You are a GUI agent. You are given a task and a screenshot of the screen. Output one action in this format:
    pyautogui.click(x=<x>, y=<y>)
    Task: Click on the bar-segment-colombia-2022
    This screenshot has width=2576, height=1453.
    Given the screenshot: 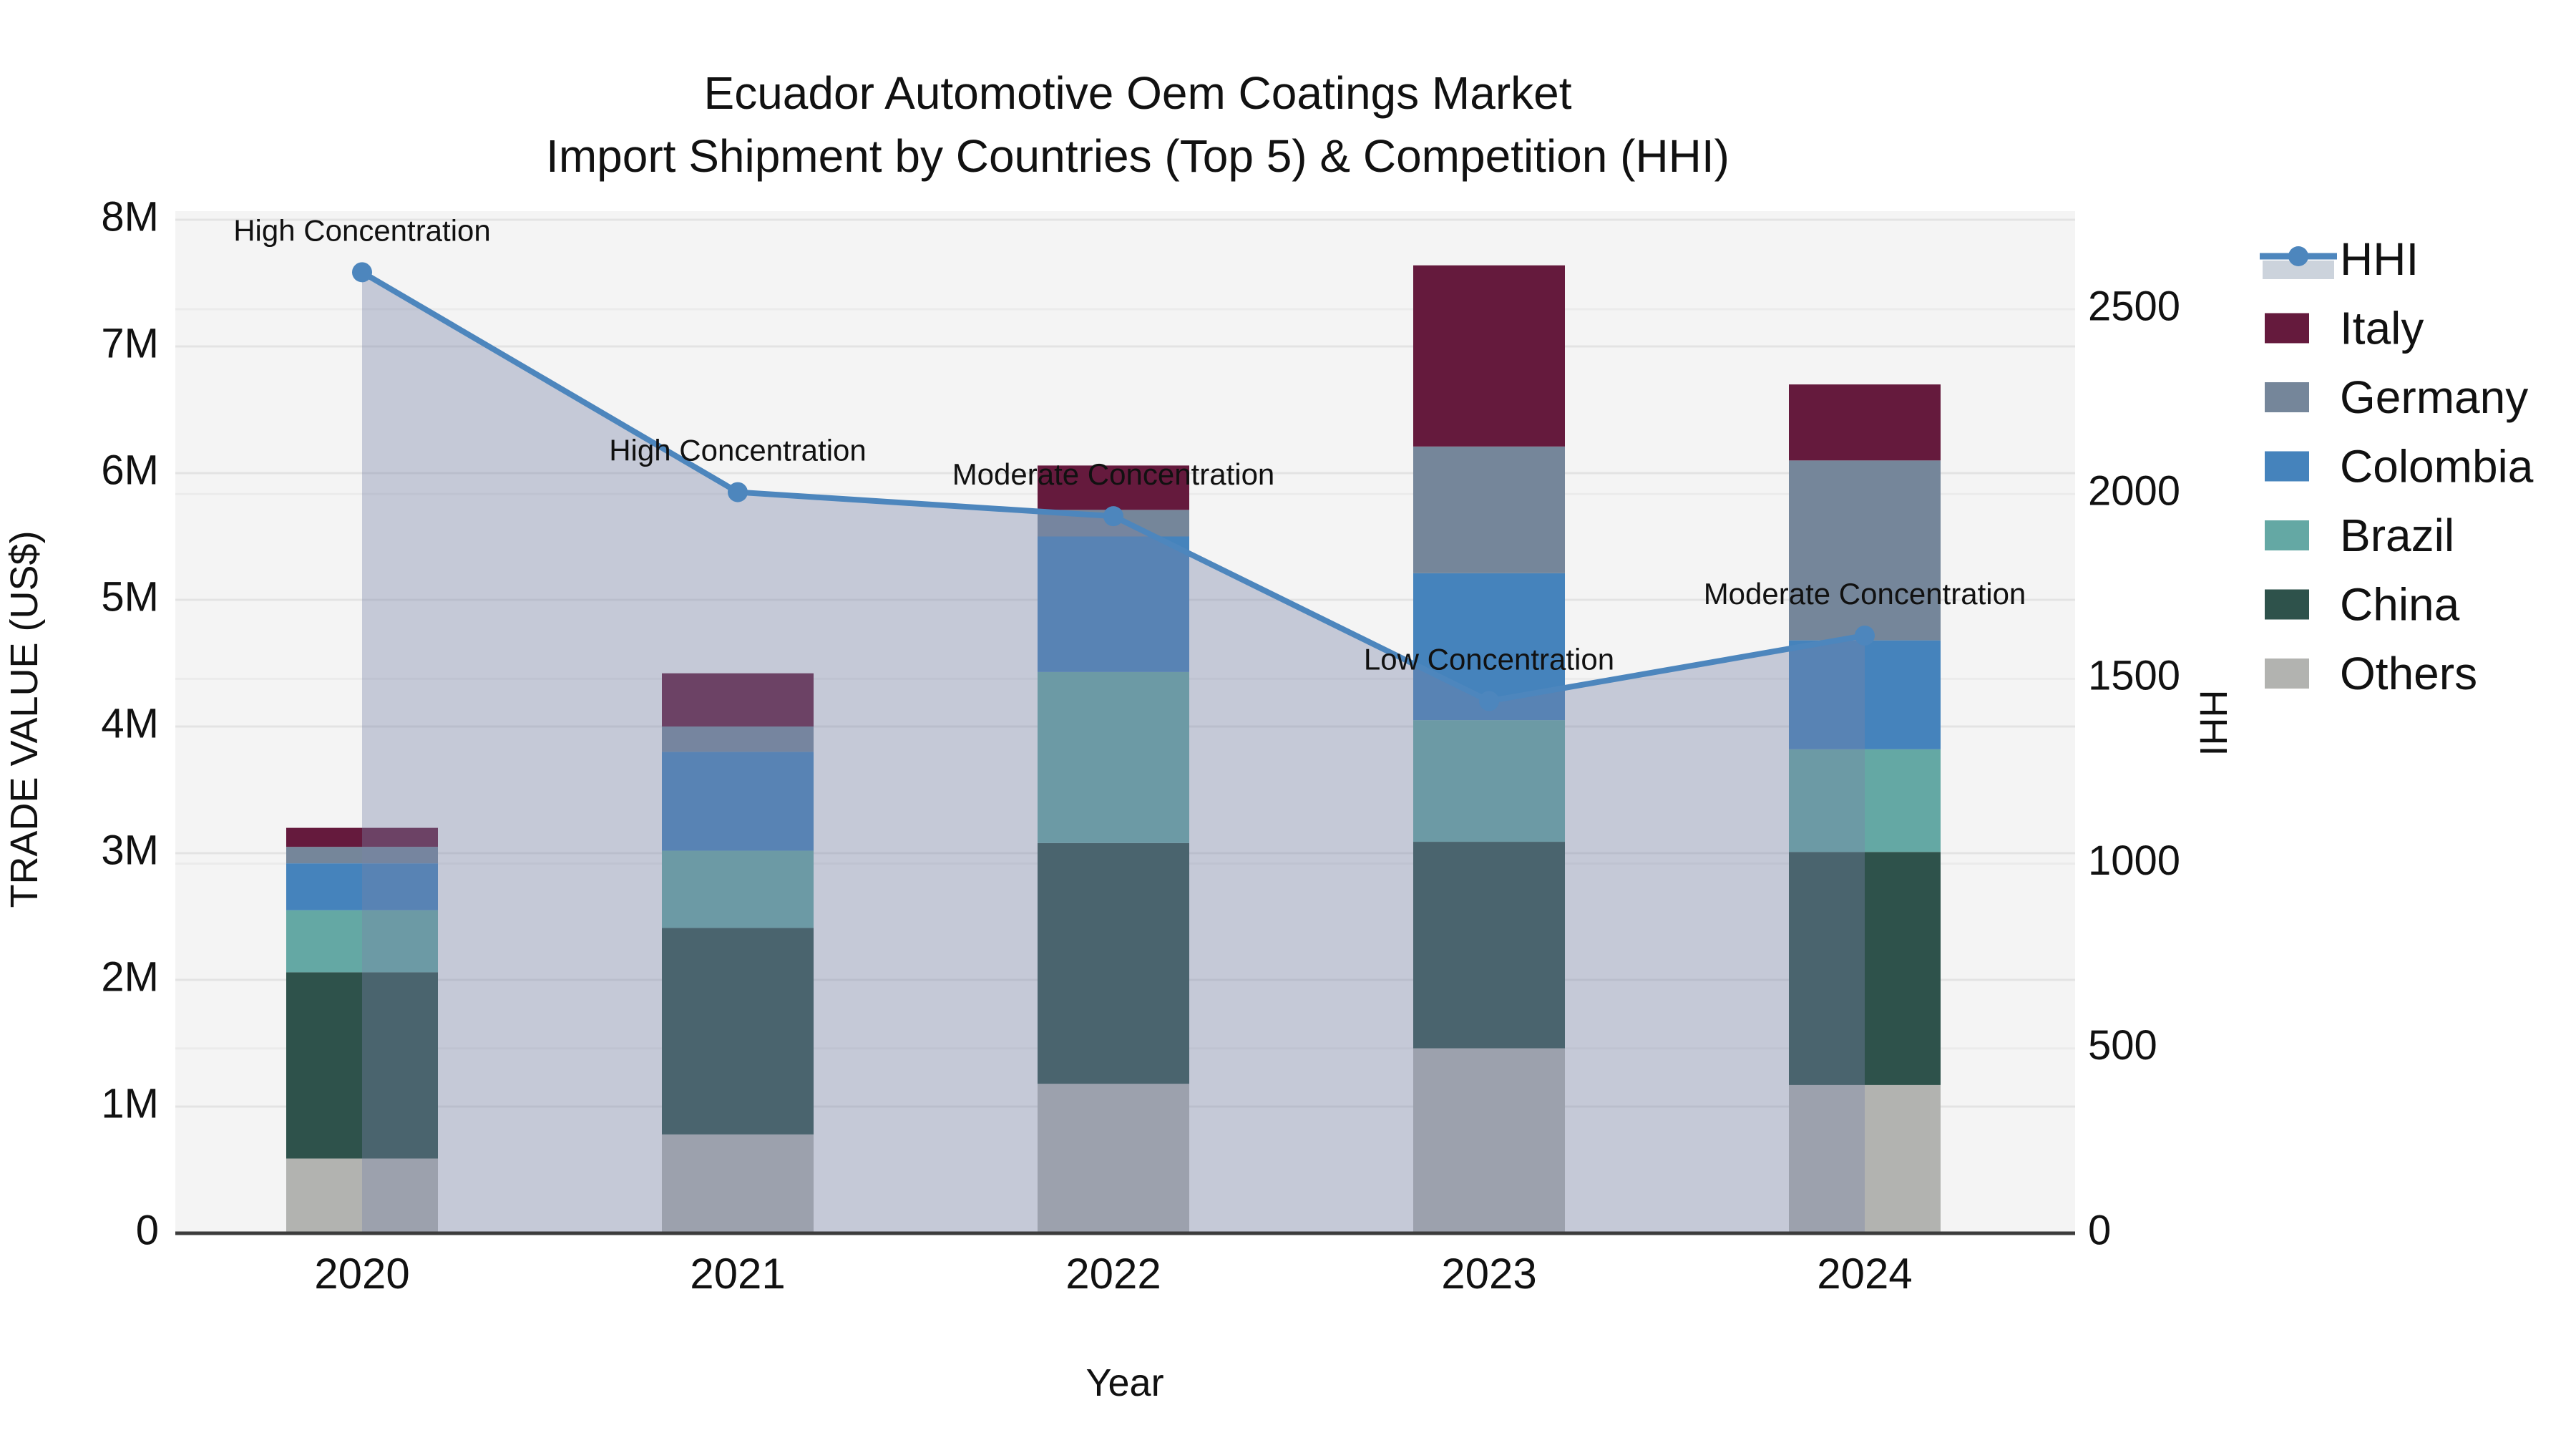 What is the action you would take?
    pyautogui.click(x=1113, y=604)
    